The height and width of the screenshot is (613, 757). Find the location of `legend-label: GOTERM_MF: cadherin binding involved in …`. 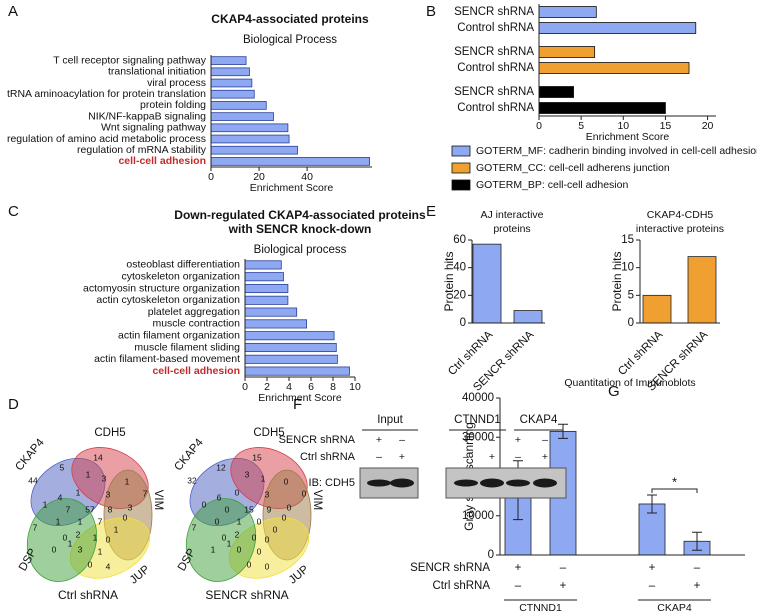

legend-label: GOTERM_MF: cadherin binding involved in … is located at coordinates (616, 151).